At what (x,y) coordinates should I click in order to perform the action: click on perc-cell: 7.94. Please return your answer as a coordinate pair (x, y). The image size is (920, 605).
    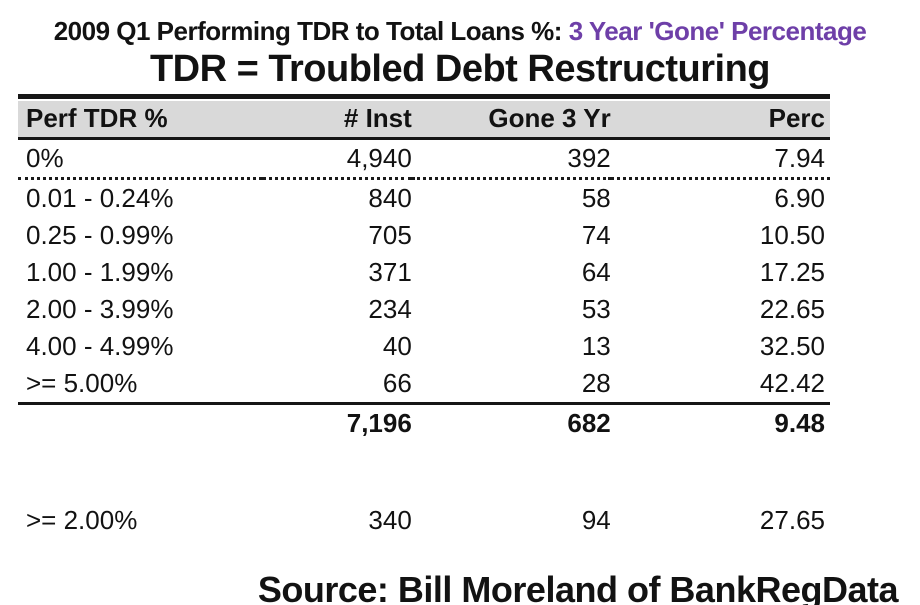
    Looking at the image, I should click on (720, 160).